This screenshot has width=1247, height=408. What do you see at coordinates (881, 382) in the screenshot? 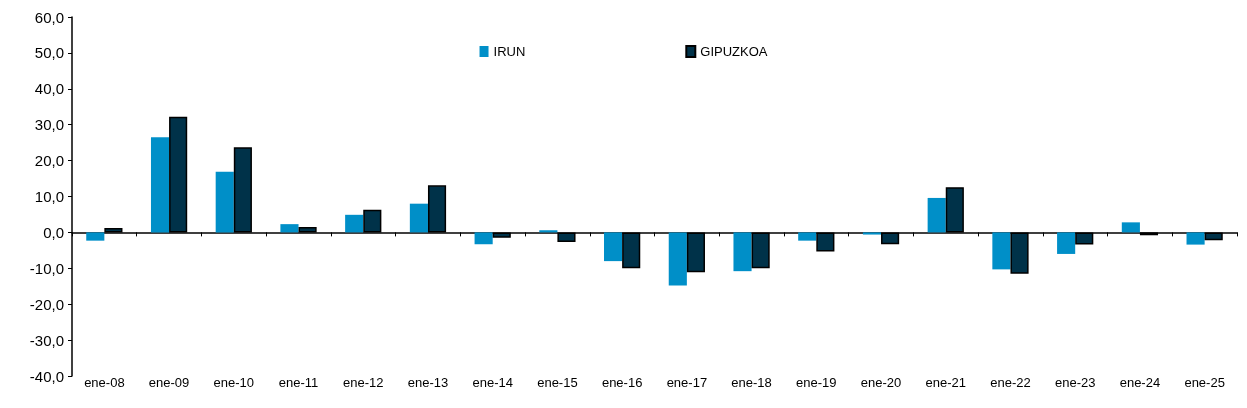
I see `x-tick-label: ene-20` at bounding box center [881, 382].